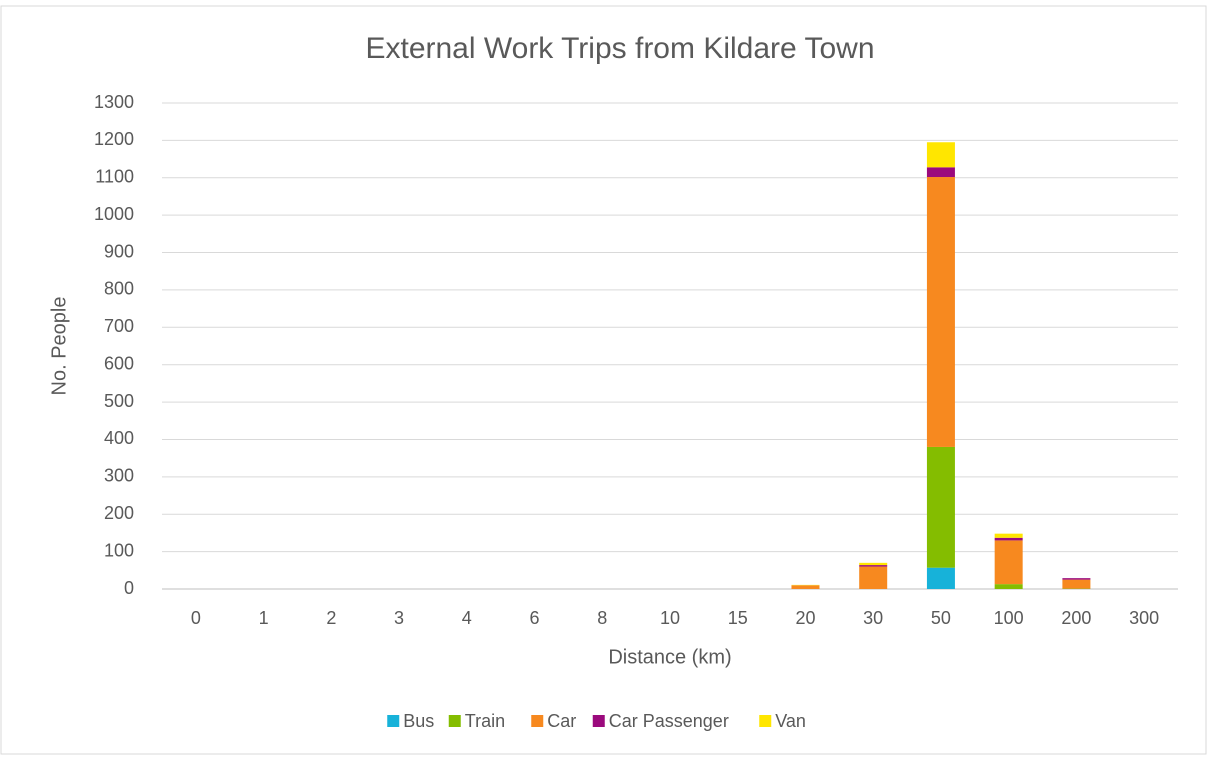 This screenshot has width=1208, height=760. Describe the element at coordinates (114, 102) in the screenshot. I see `y-tick-label: 1300` at that location.